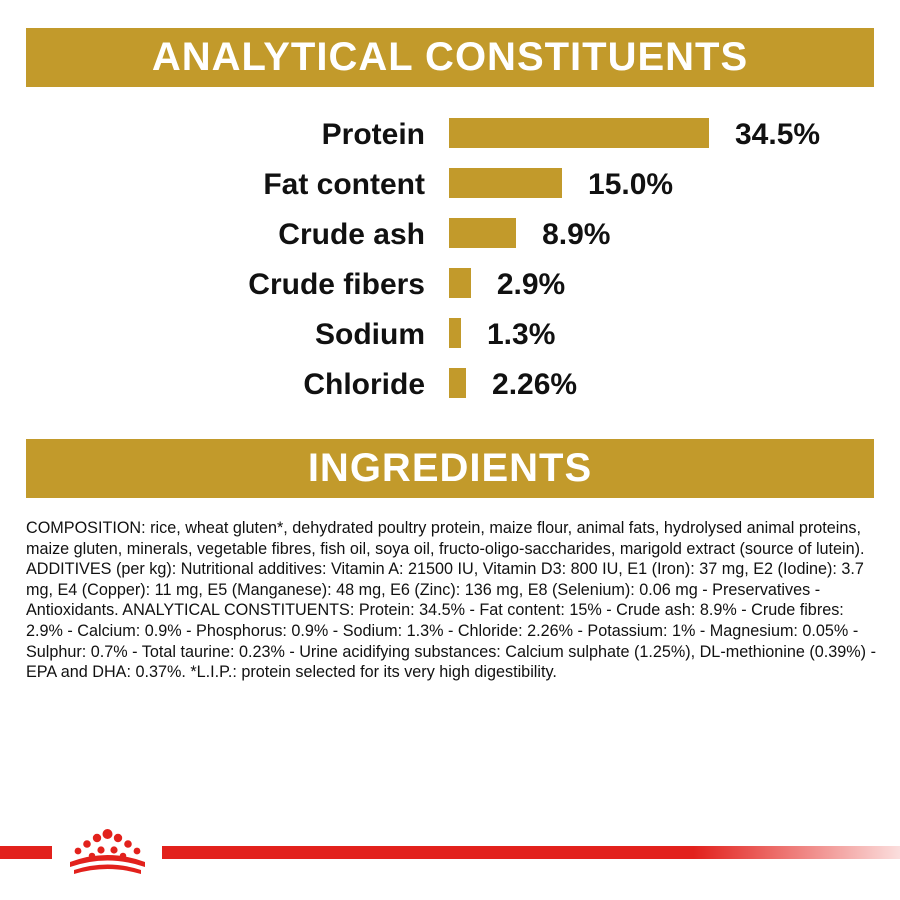  I want to click on footer-red-line-left, so click(26, 852).